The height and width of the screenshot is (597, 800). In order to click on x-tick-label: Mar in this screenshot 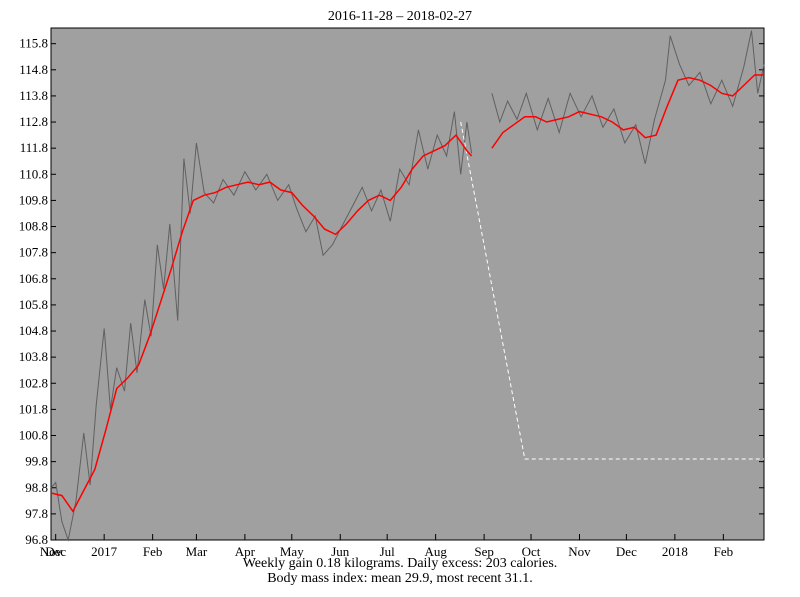, I will do `click(197, 551)`.